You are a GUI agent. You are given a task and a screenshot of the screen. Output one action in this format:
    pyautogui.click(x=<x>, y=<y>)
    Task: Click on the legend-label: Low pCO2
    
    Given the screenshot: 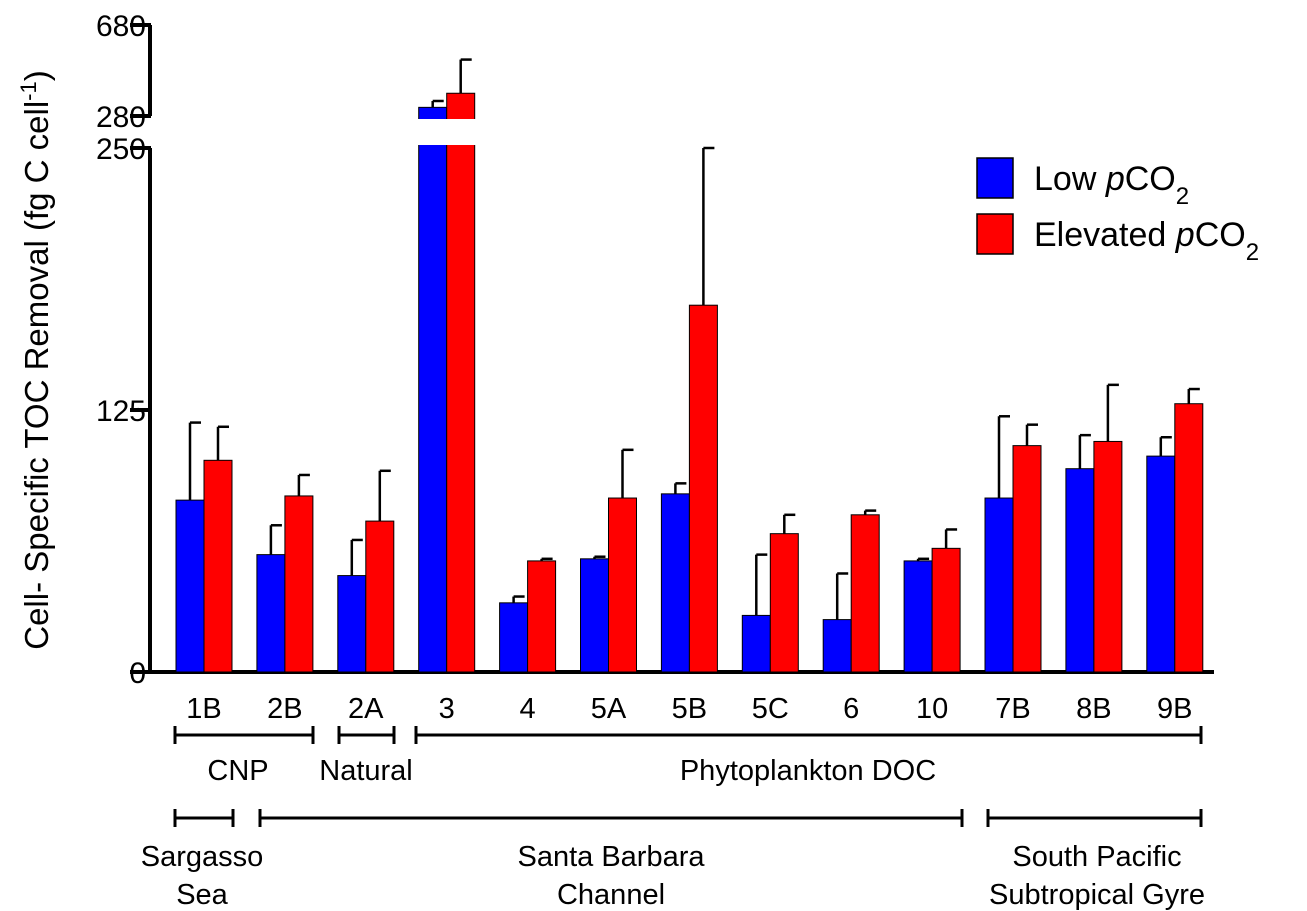 What is the action you would take?
    pyautogui.click(x=1111, y=185)
    